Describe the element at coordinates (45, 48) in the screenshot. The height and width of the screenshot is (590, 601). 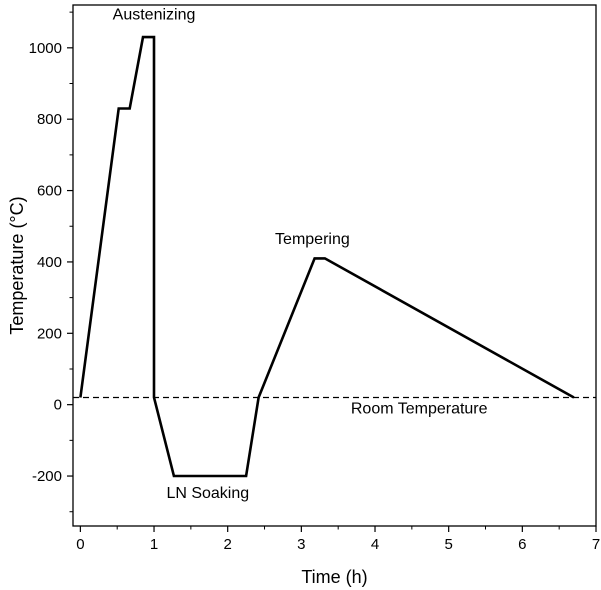
I see `y-tick-label: 1000` at that location.